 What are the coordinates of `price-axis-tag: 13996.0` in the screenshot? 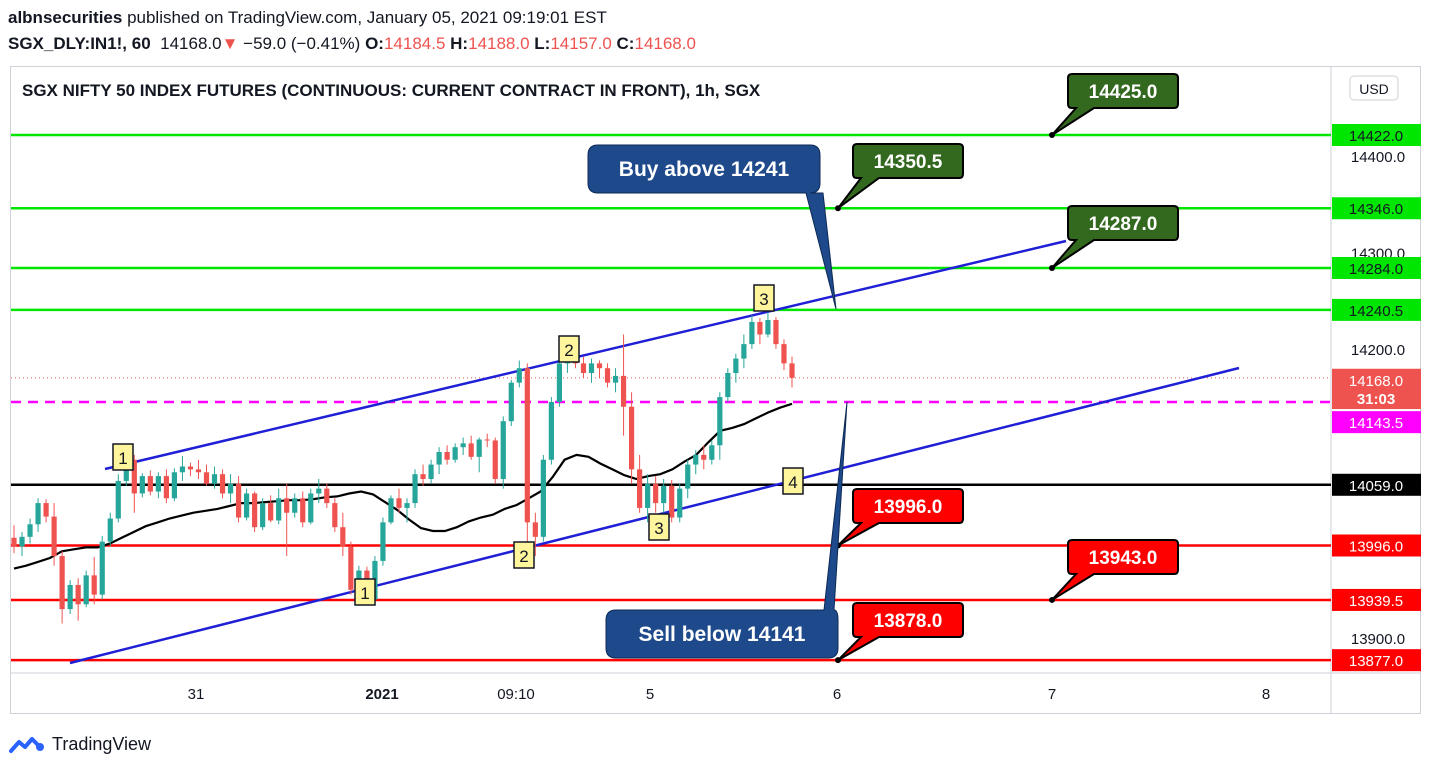 It's located at (1376, 545).